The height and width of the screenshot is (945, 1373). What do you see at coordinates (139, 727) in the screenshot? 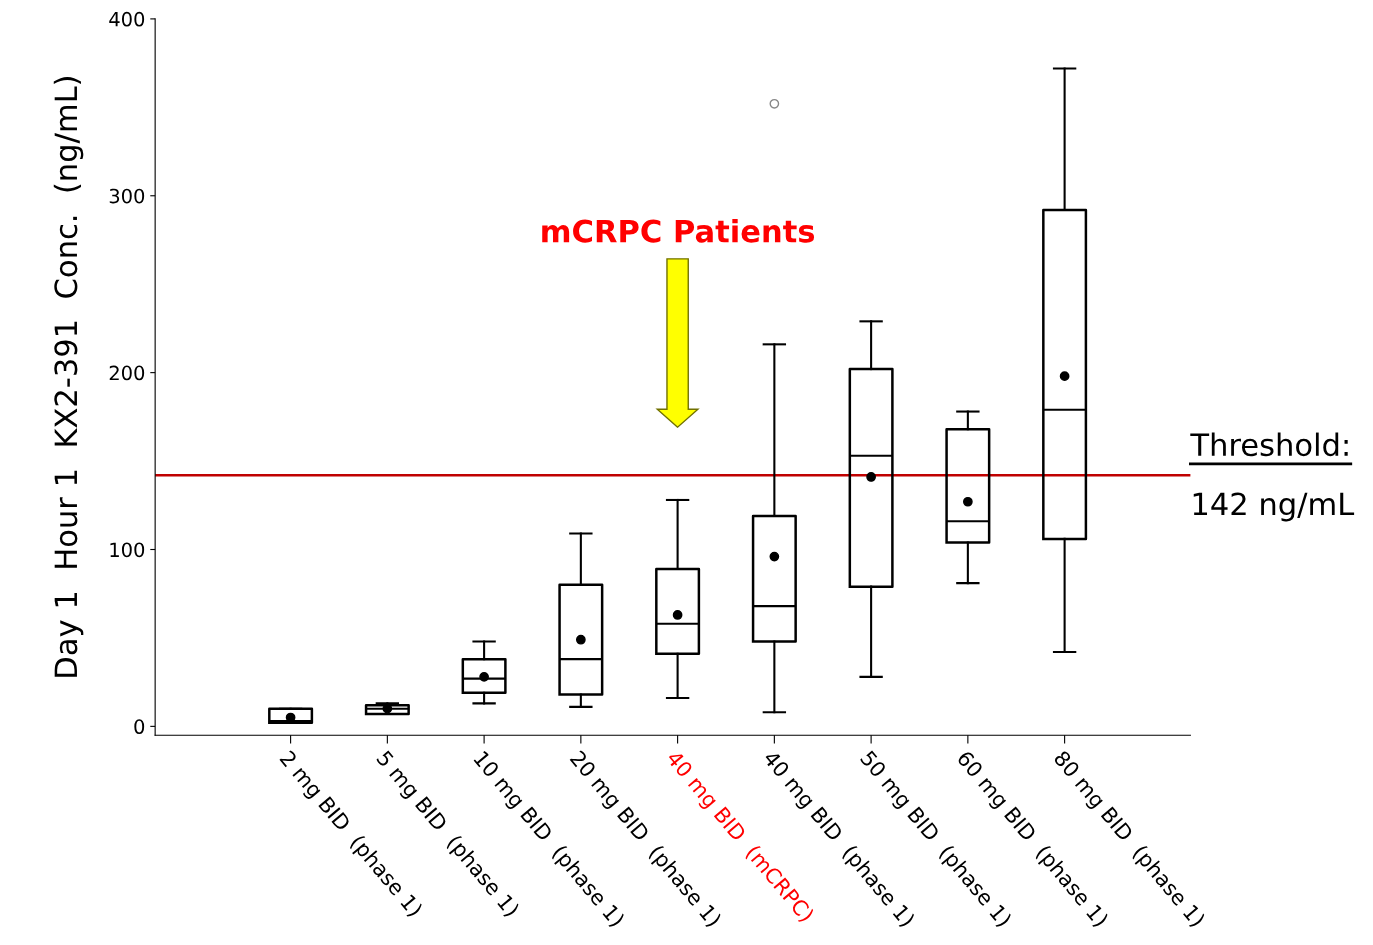
I see `y-tick-label: 0` at bounding box center [139, 727].